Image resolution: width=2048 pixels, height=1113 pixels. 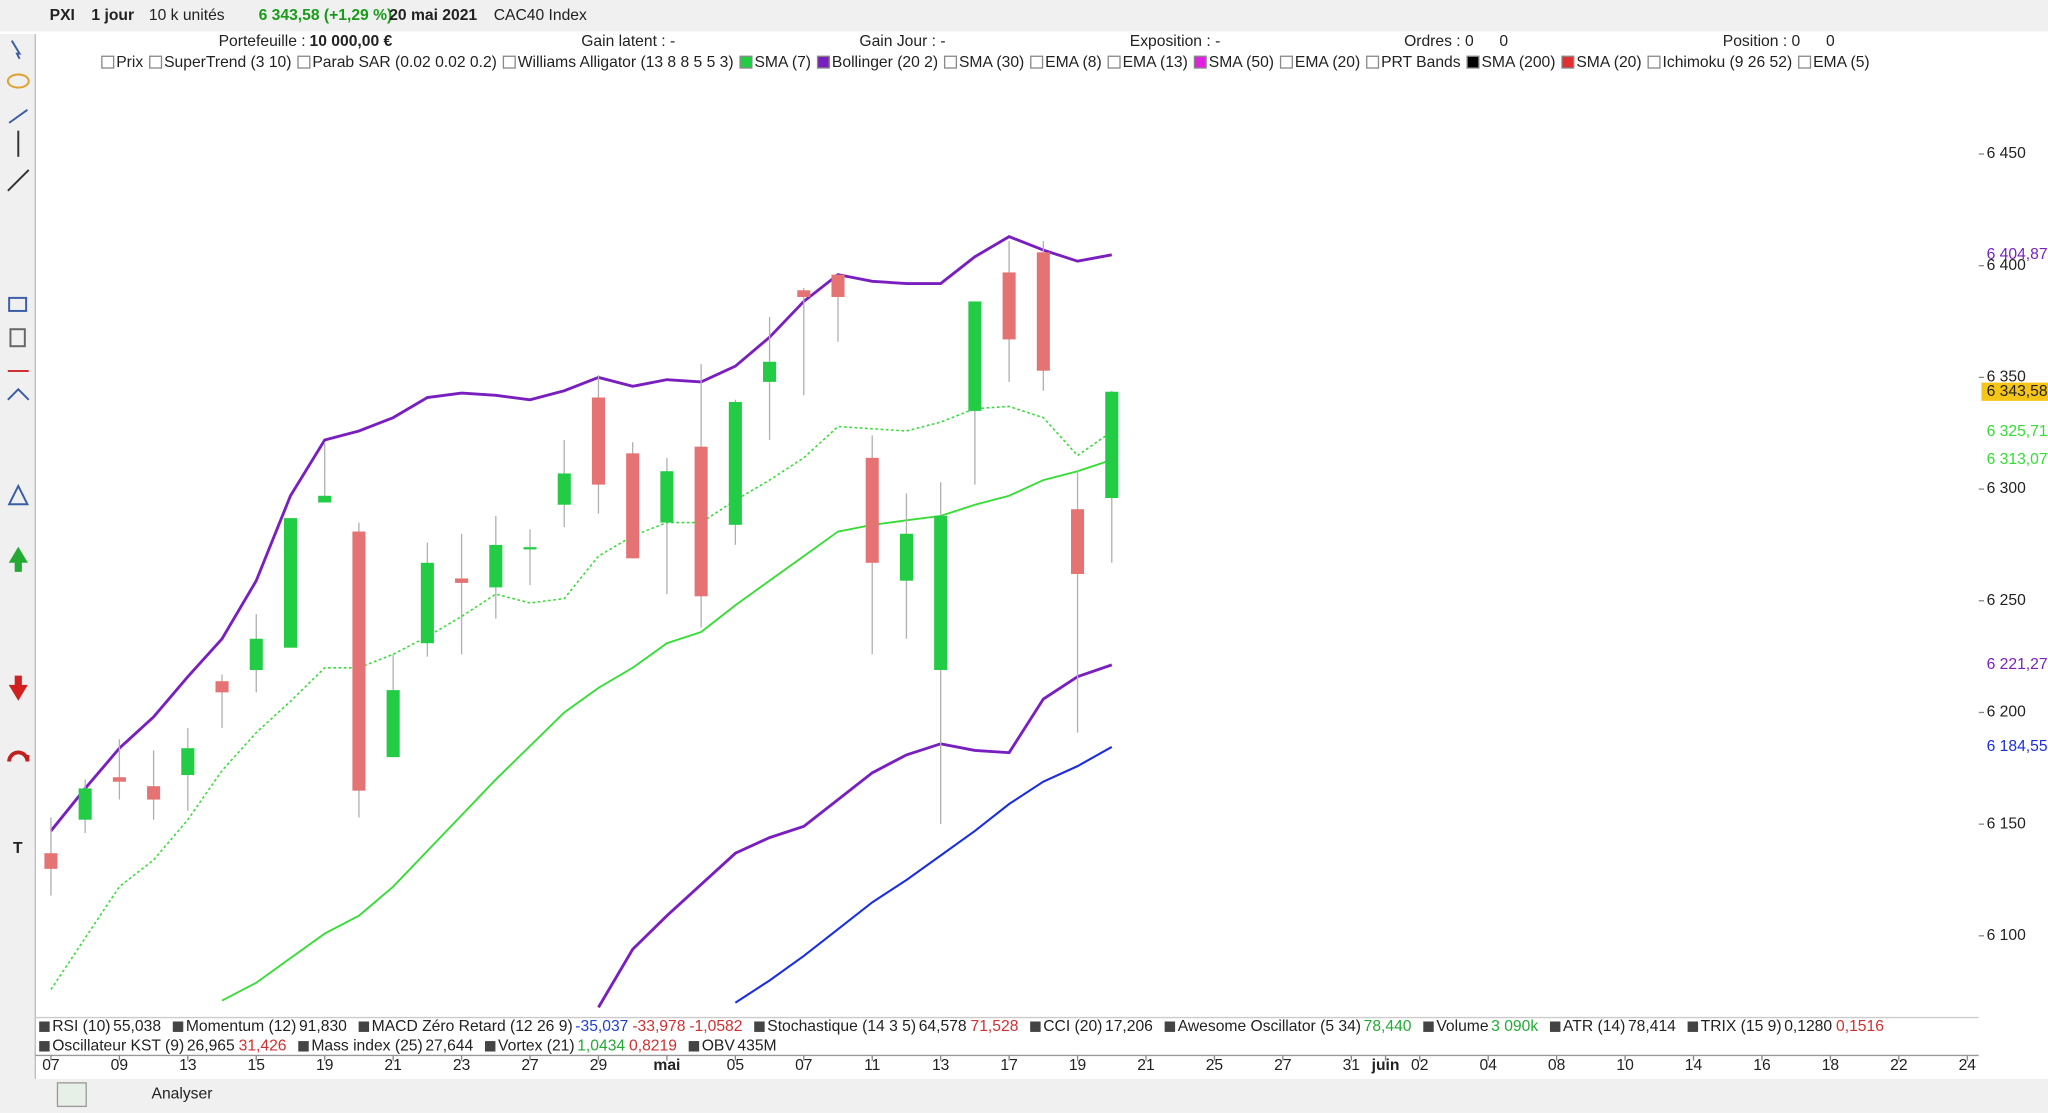 What do you see at coordinates (404, 62) in the screenshot?
I see `indicator-label: Parab SAR (0.02 0.02 0.2)` at bounding box center [404, 62].